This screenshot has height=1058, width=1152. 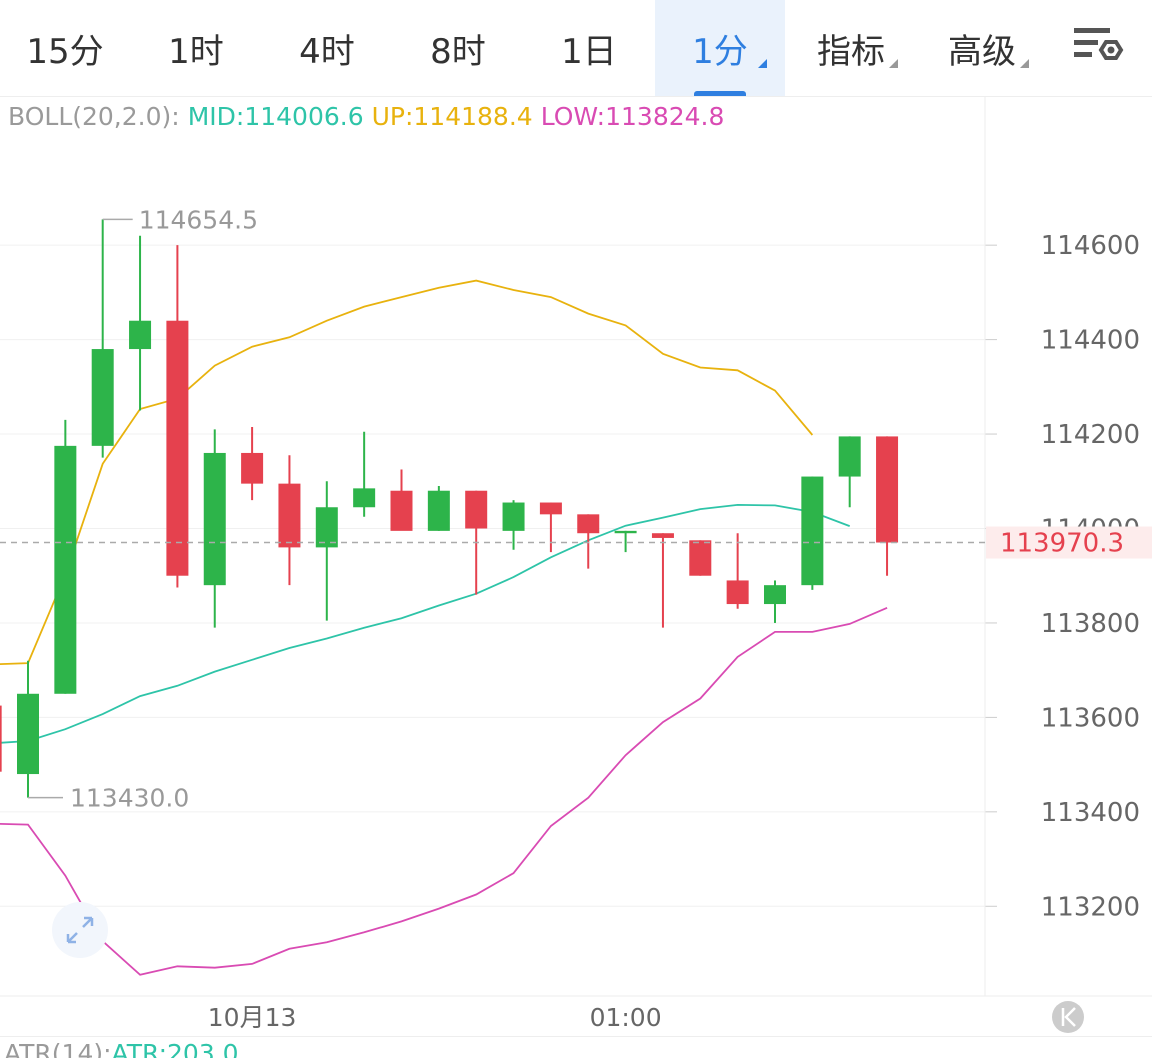 What do you see at coordinates (1098, 48) in the screenshot?
I see `chart-settings-icon` at bounding box center [1098, 48].